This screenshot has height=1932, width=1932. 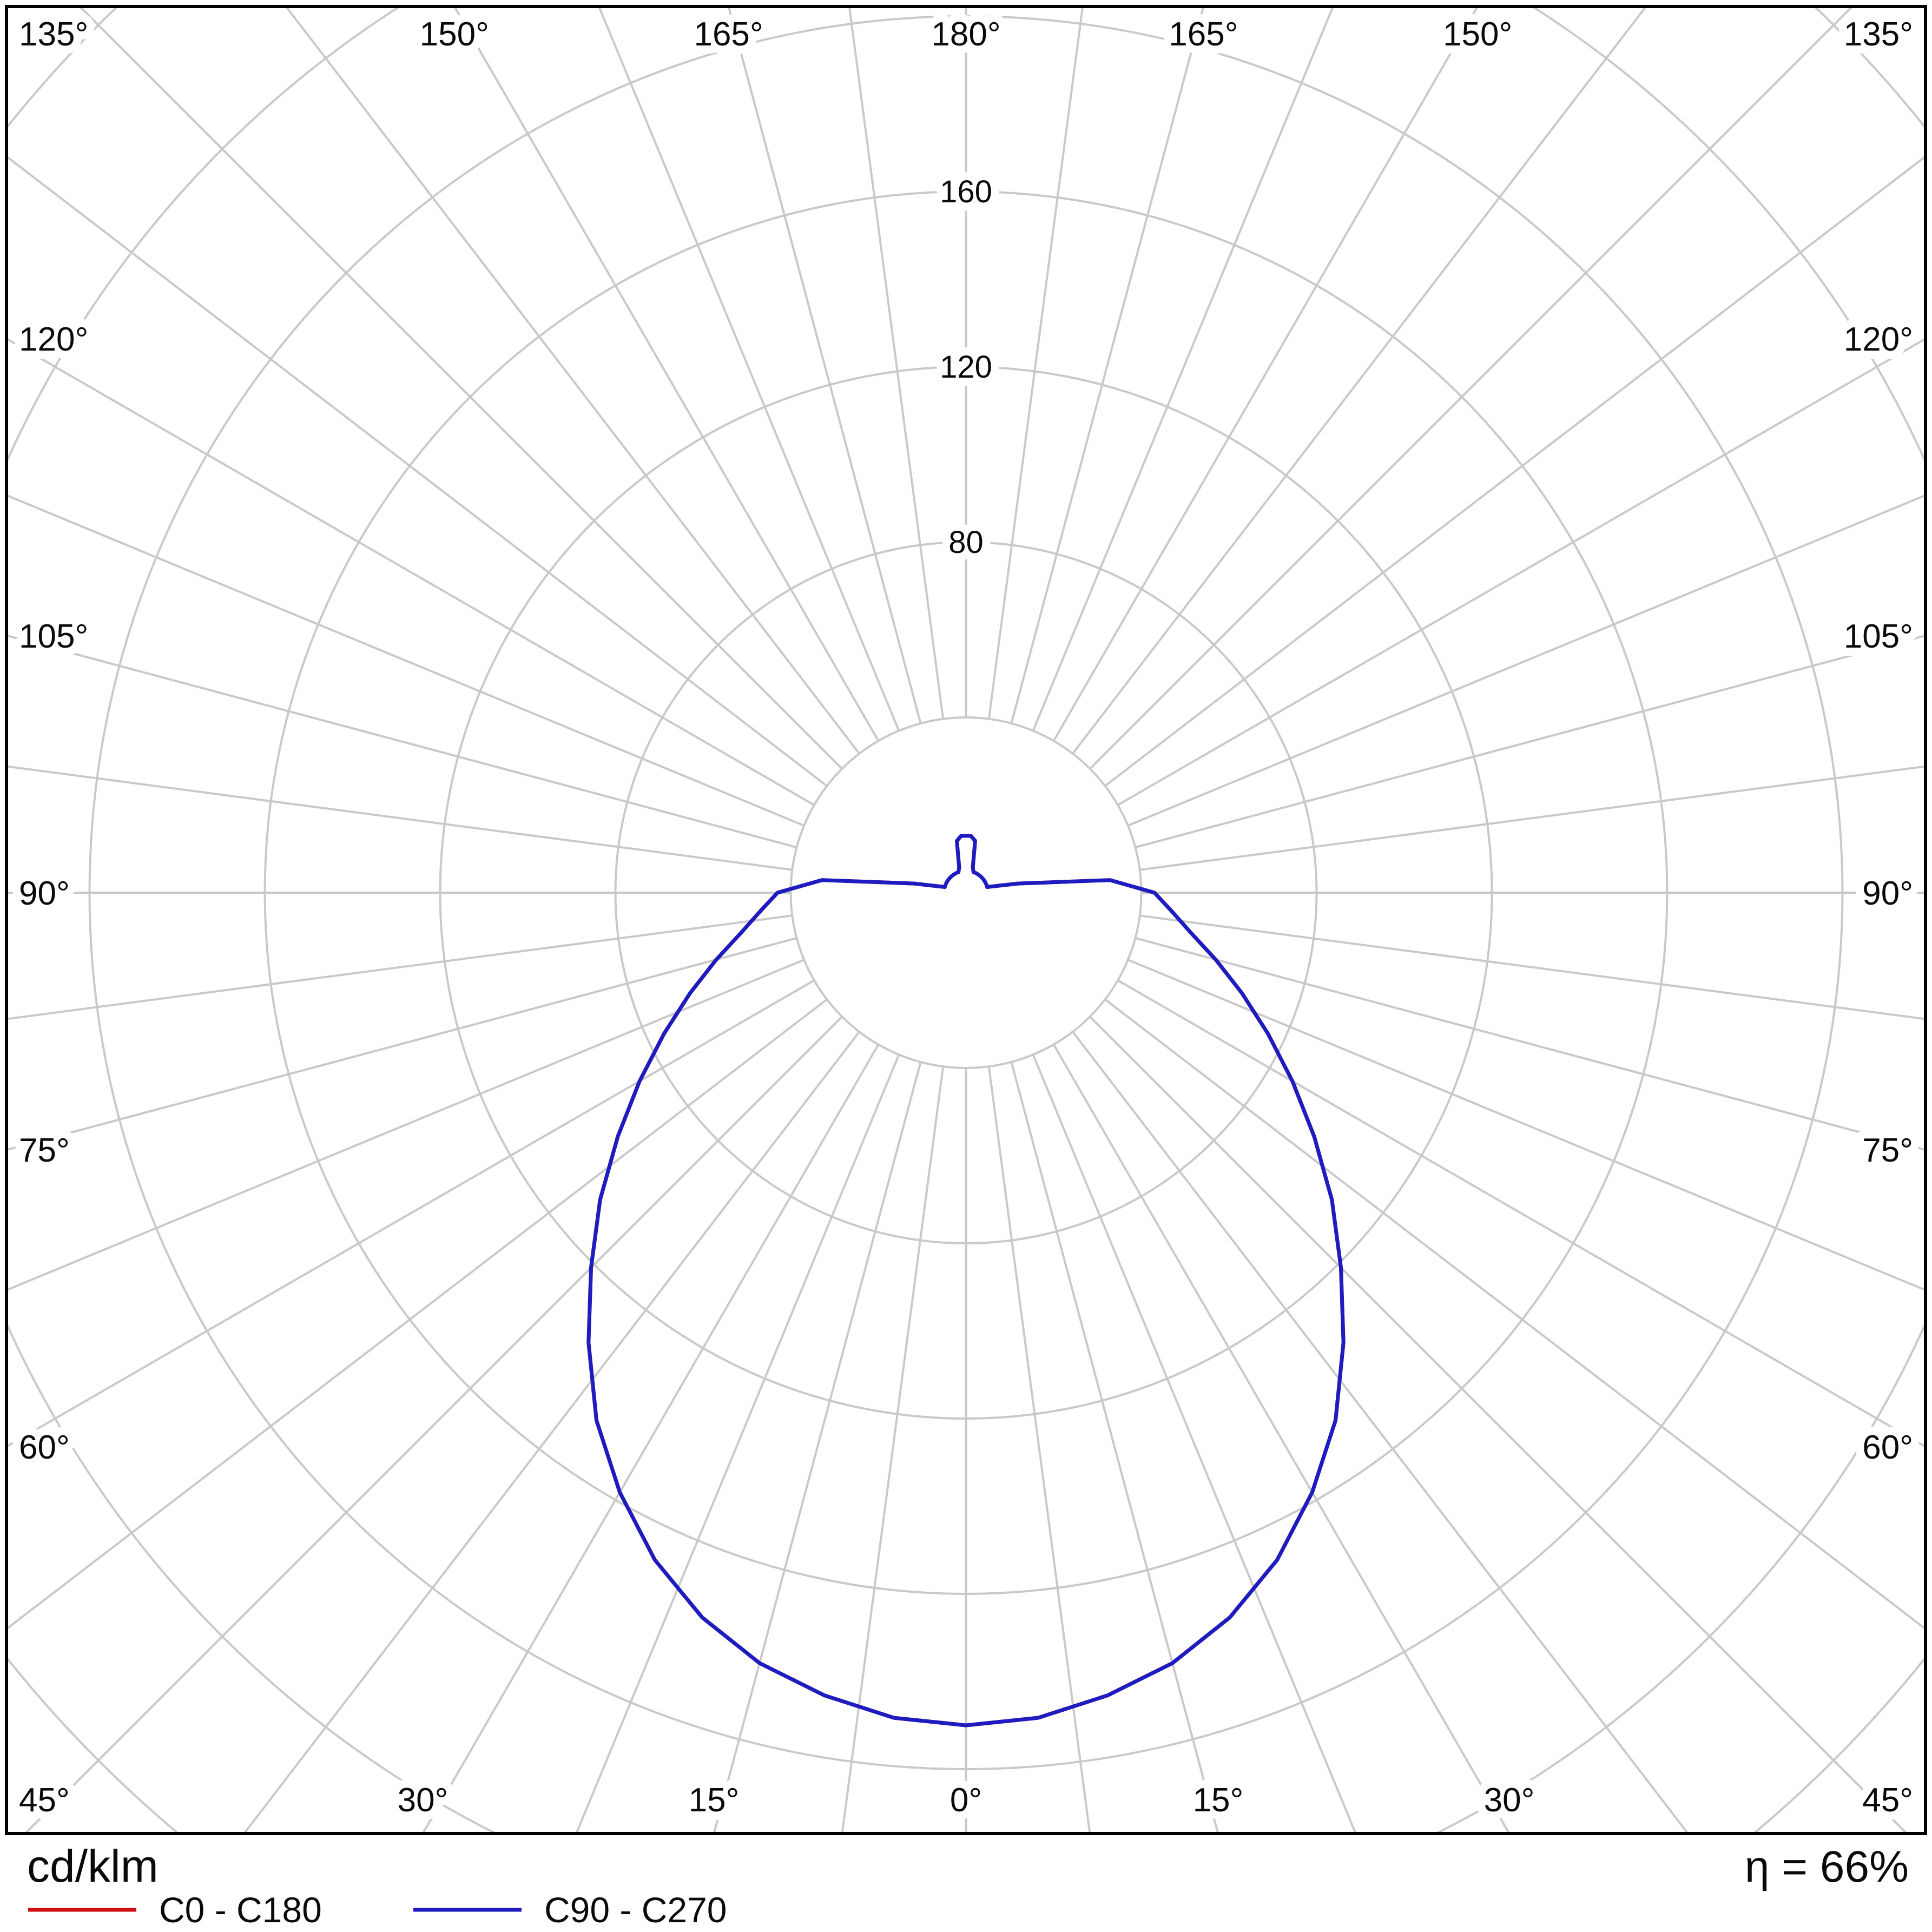 What do you see at coordinates (1827, 1867) in the screenshot?
I see `efficiency-label: η = 66%` at bounding box center [1827, 1867].